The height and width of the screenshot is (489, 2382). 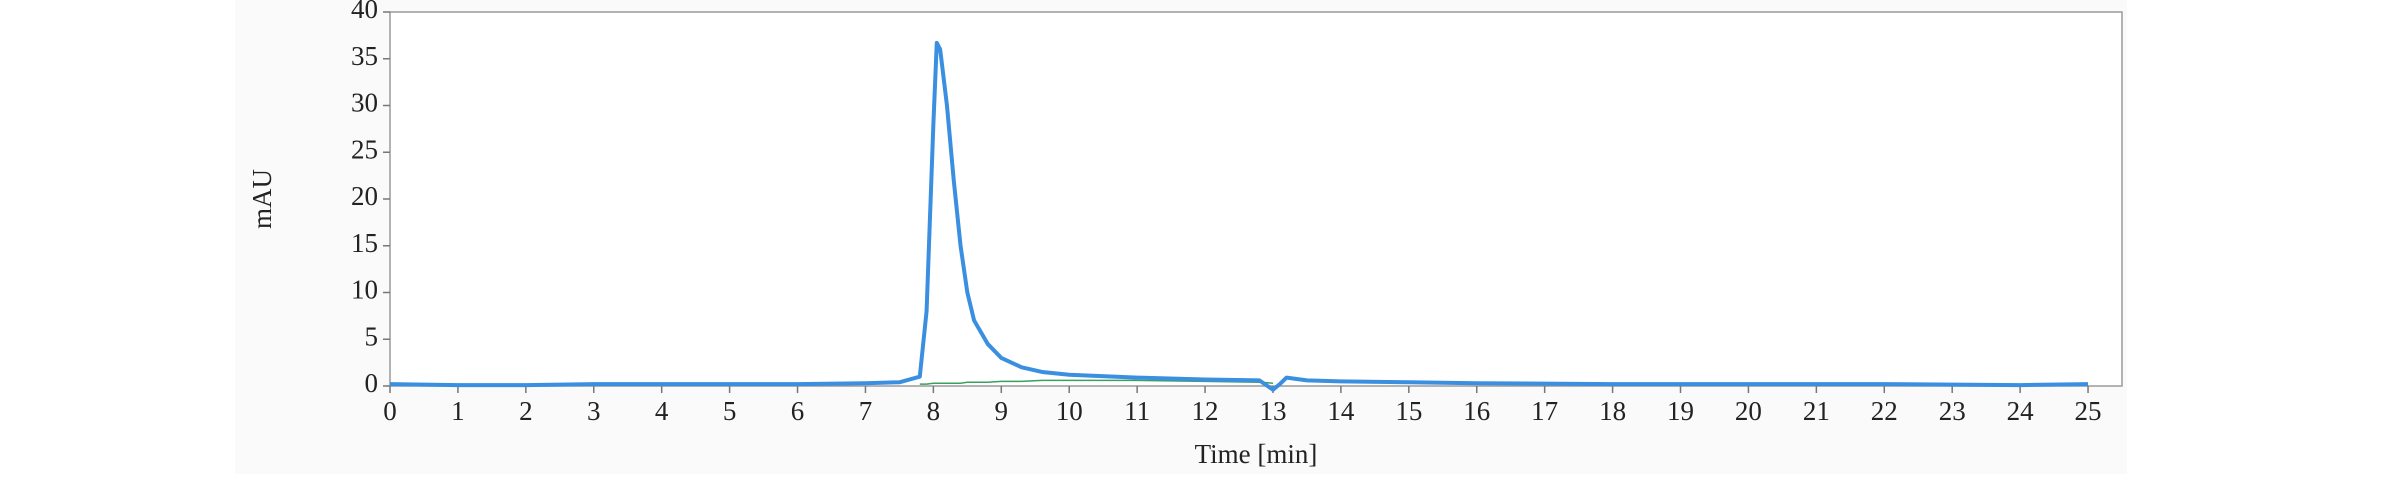 I want to click on x-tick-label: 15, so click(x=1408, y=411).